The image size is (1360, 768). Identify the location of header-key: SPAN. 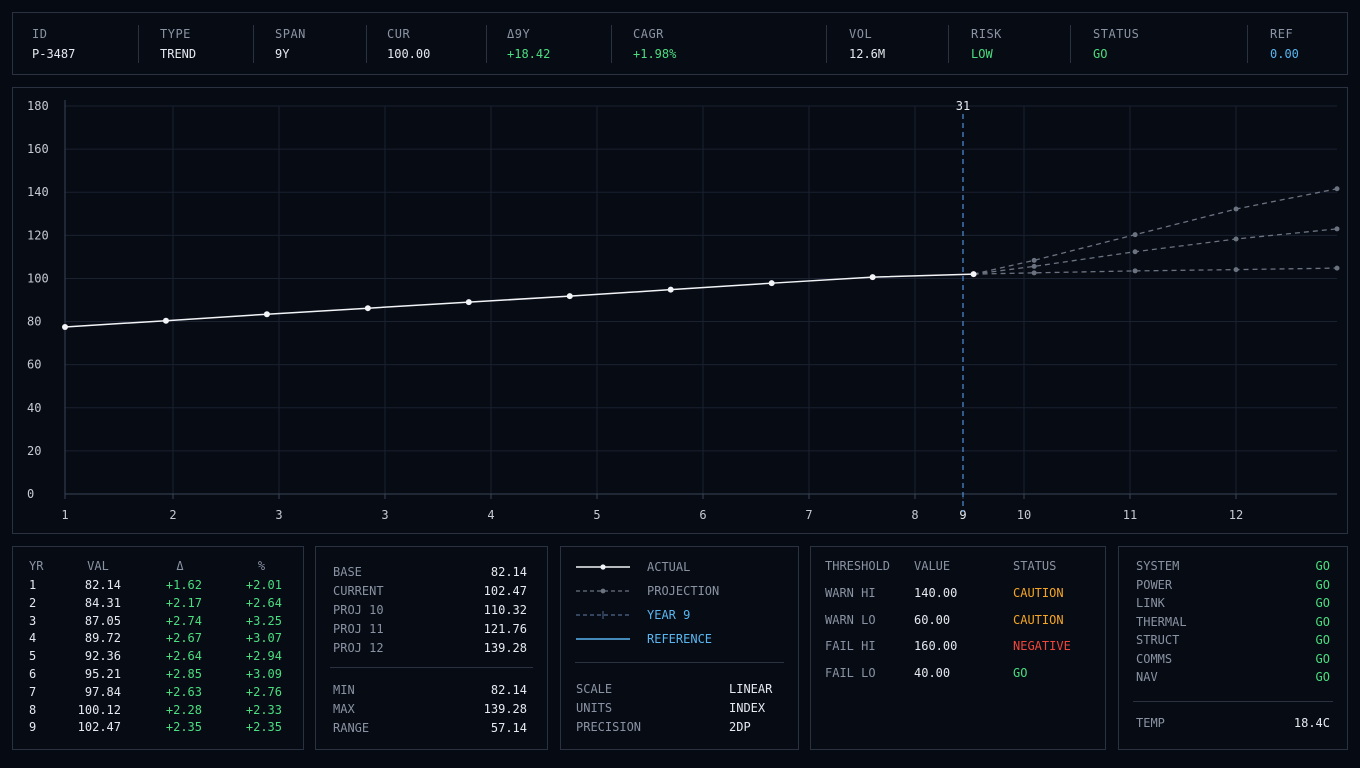
(290, 34).